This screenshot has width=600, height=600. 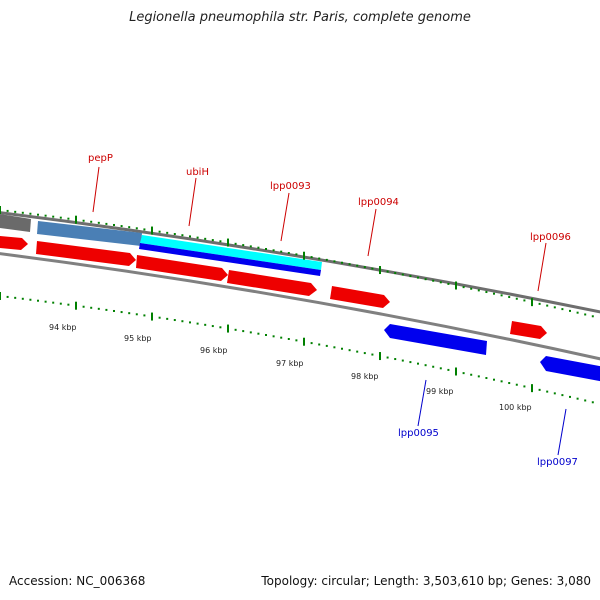 What do you see at coordinates (197, 172) in the screenshot?
I see `gene-label-ubiH: ubiH` at bounding box center [197, 172].